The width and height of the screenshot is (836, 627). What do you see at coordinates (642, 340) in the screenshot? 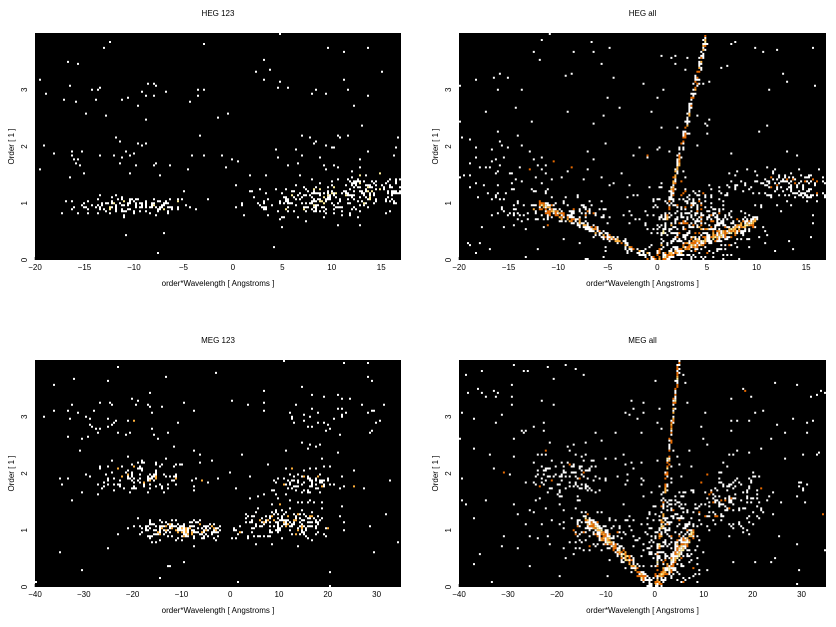
I see `chart-title: MEG all` at bounding box center [642, 340].